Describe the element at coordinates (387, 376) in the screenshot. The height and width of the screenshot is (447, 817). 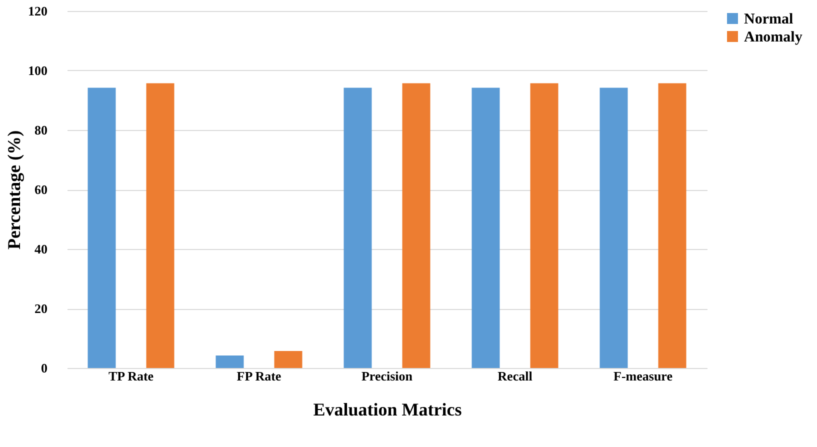
I see `x-tick-label: Precision` at that location.